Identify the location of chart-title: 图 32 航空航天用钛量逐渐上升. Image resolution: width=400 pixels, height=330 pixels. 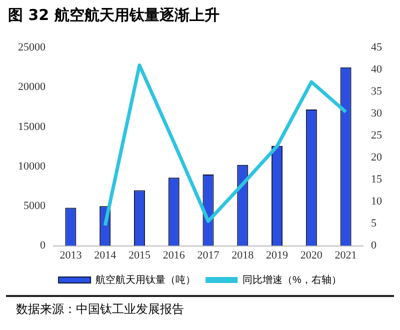
(200, 16).